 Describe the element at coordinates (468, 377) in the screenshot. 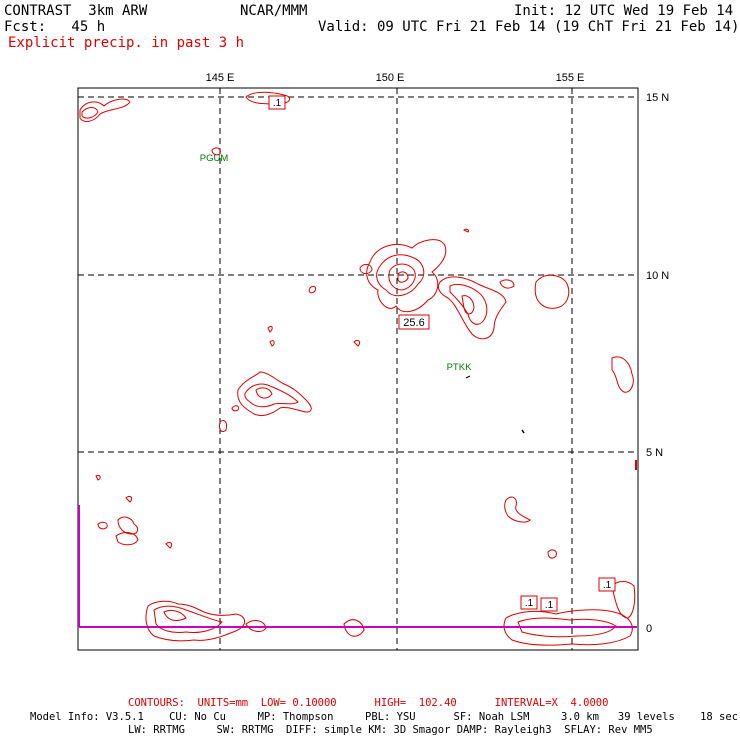

I see `island-mark` at that location.